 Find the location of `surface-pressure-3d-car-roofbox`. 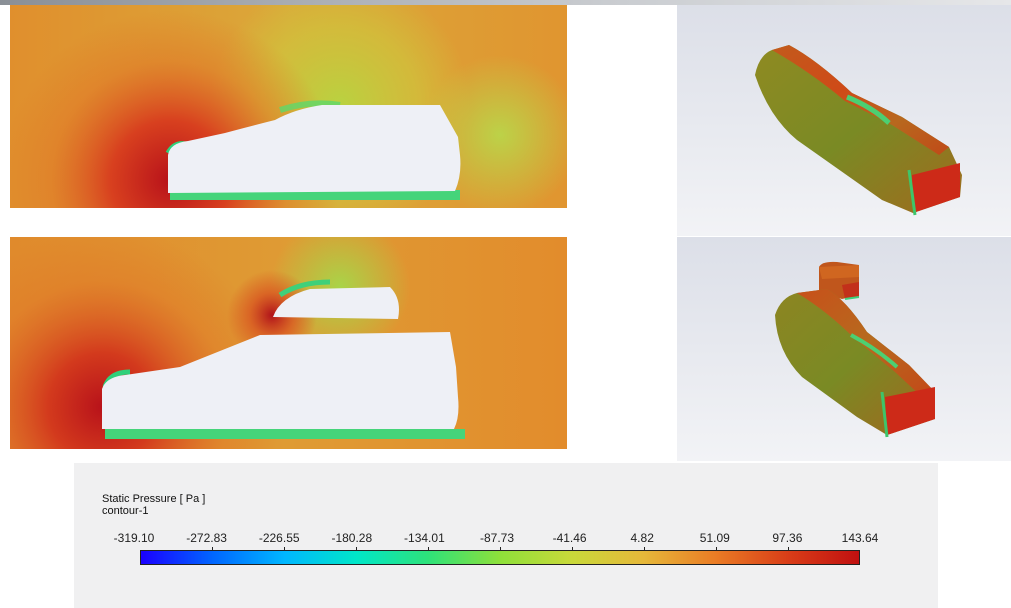

surface-pressure-3d-car-roofbox is located at coordinates (844, 349).